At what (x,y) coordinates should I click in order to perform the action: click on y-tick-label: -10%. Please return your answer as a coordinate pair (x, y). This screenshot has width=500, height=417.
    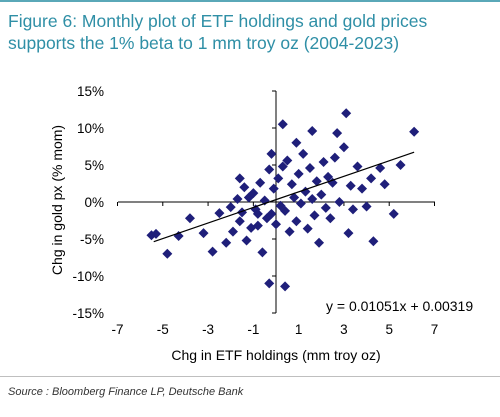
    Looking at the image, I should click on (88, 276).